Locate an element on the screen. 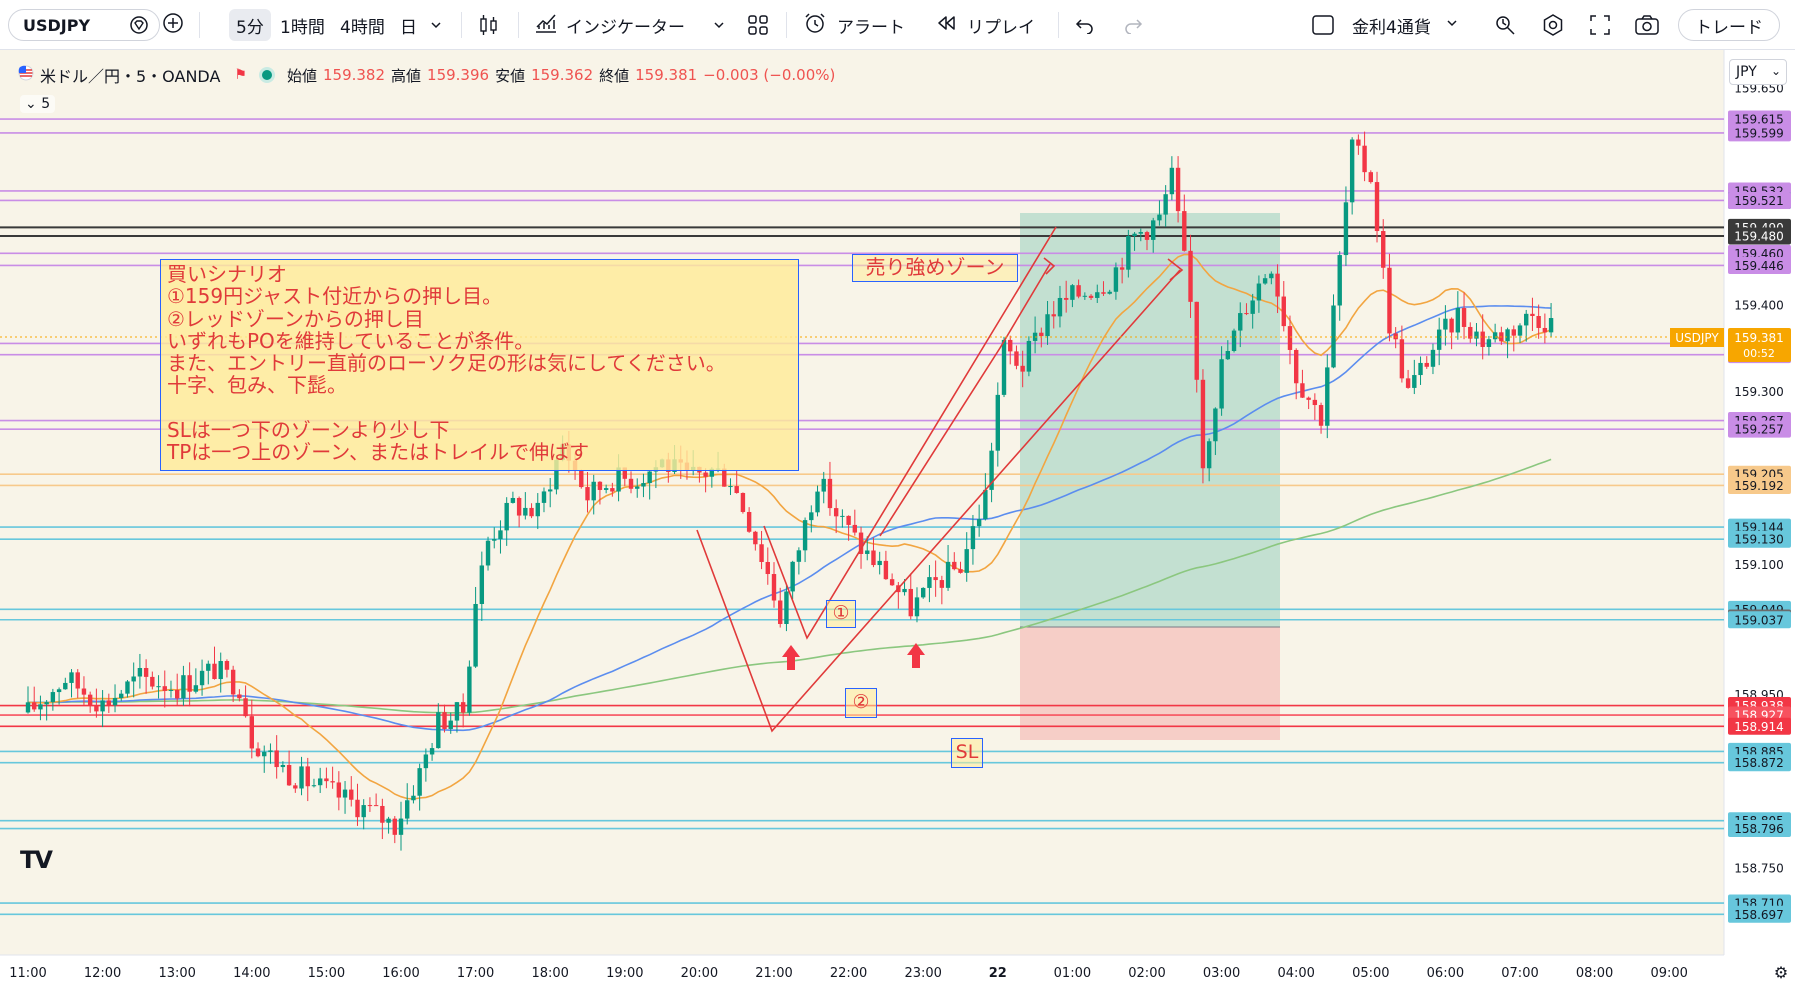  replay-button: リプレイ is located at coordinates (985, 25).